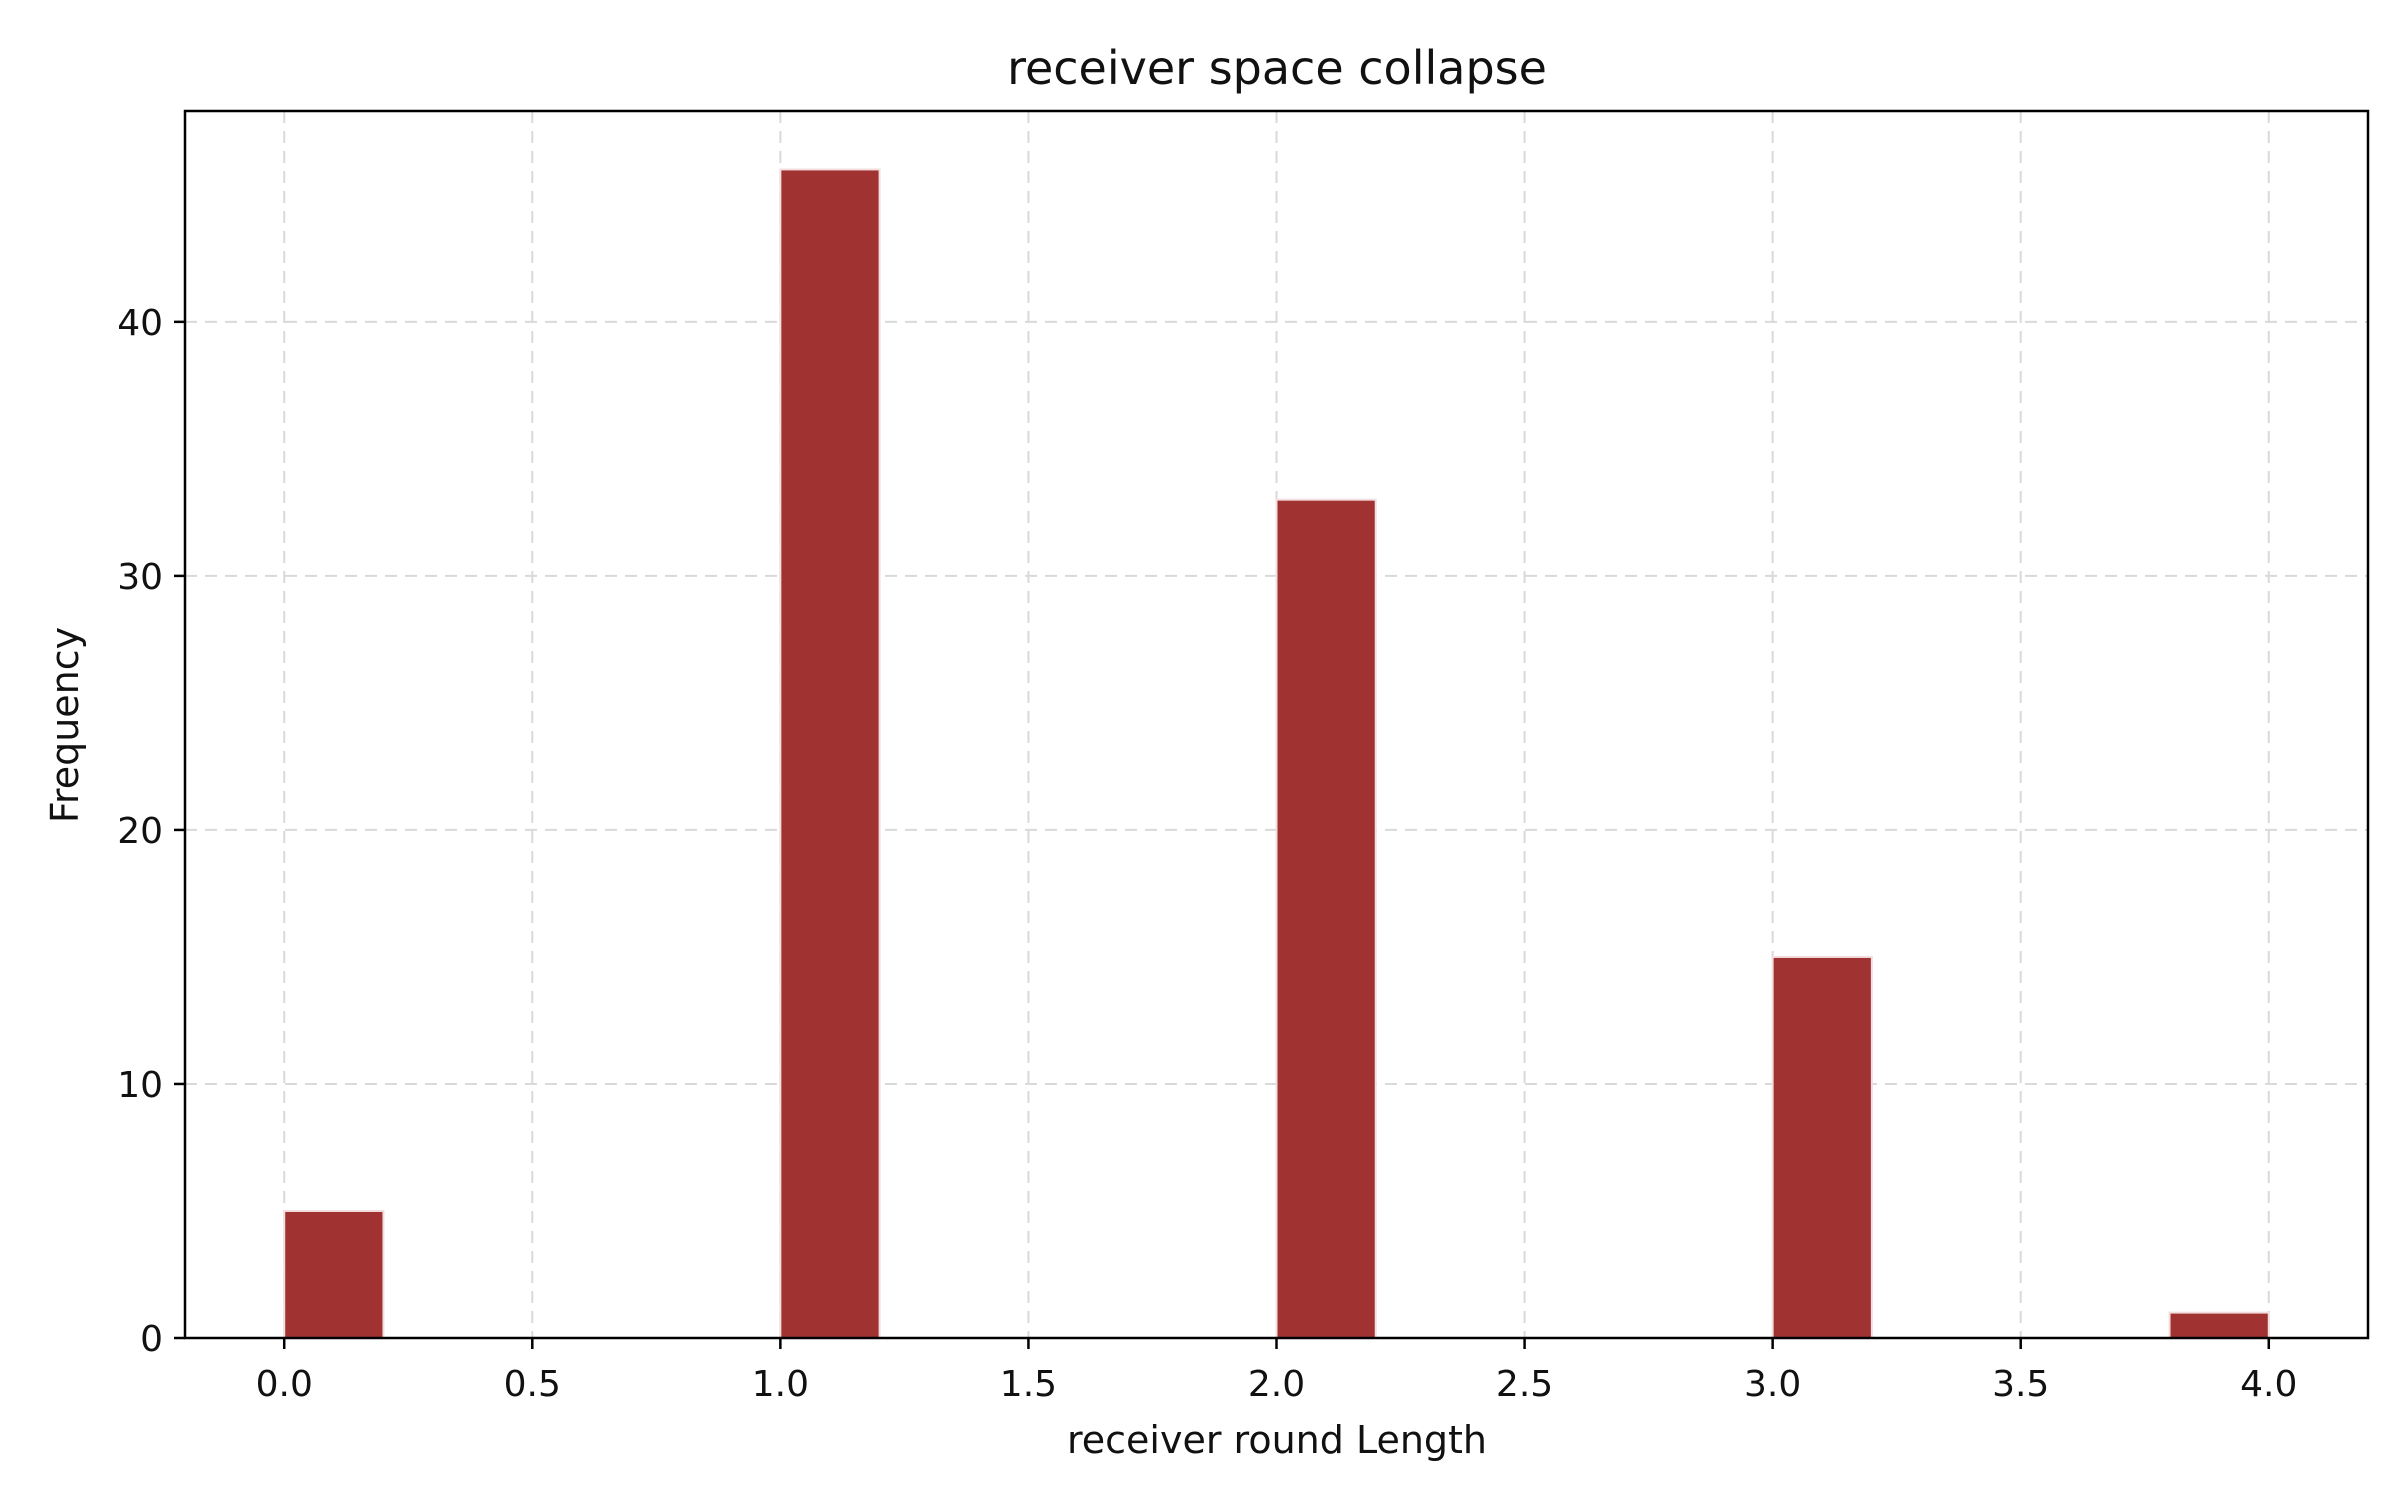 The height and width of the screenshot is (1504, 2400). I want to click on y-tick-label: 0, so click(151, 1339).